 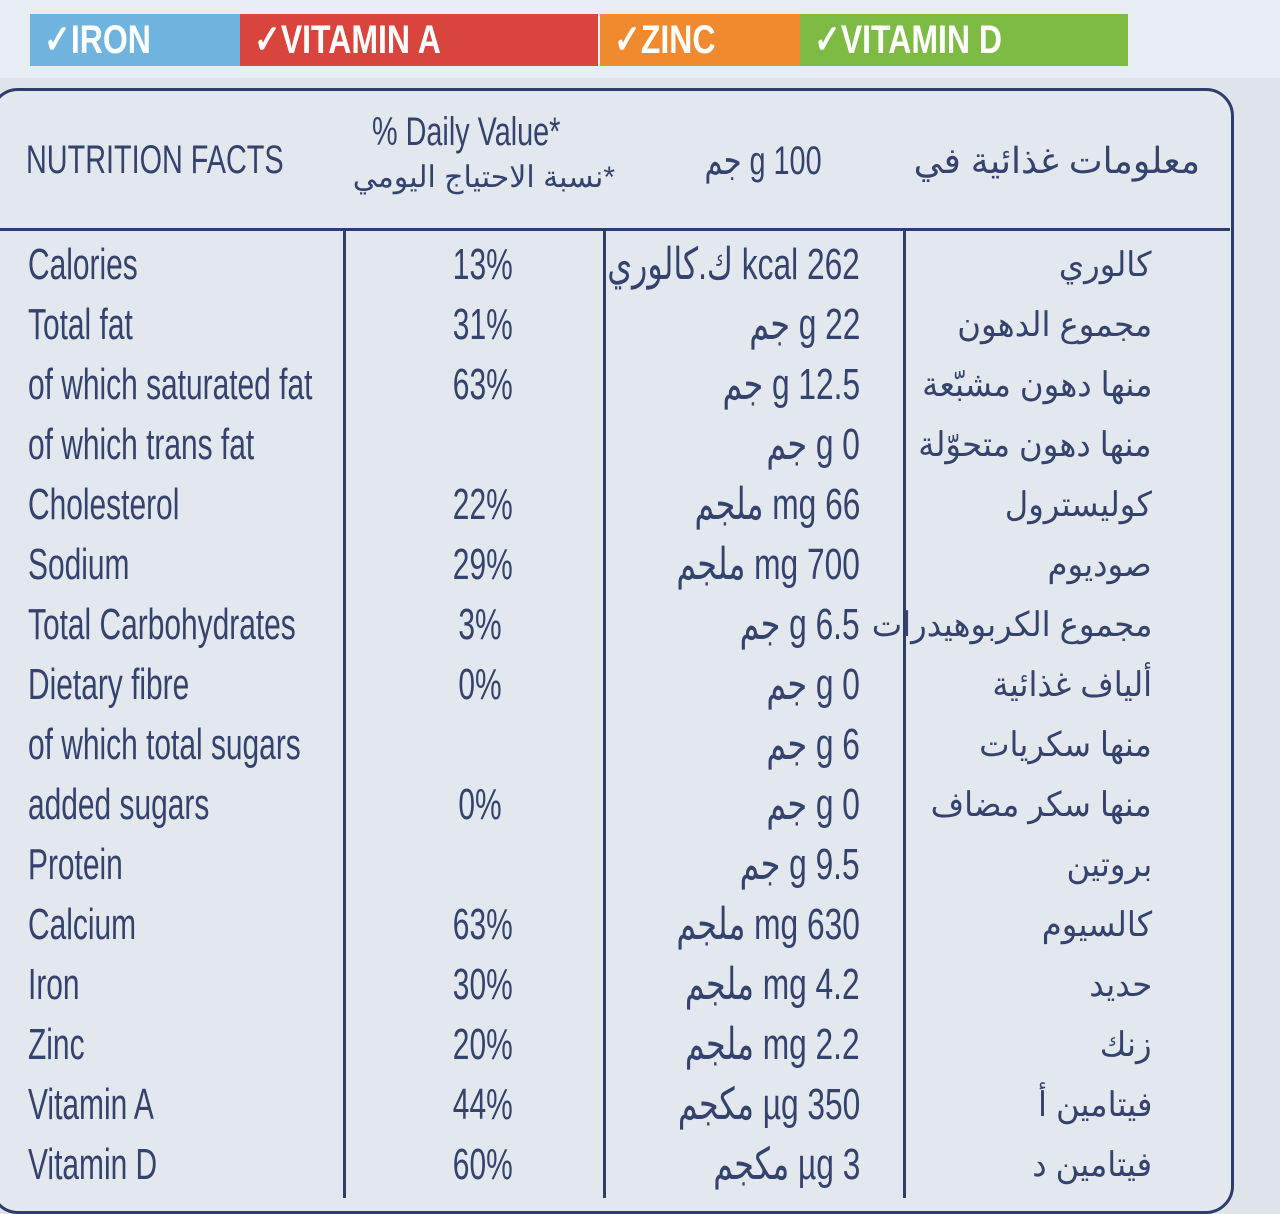 I want to click on table-row: Dietary fibre 0% 0 g جم ألياف غذائية, so click(x=615, y=685).